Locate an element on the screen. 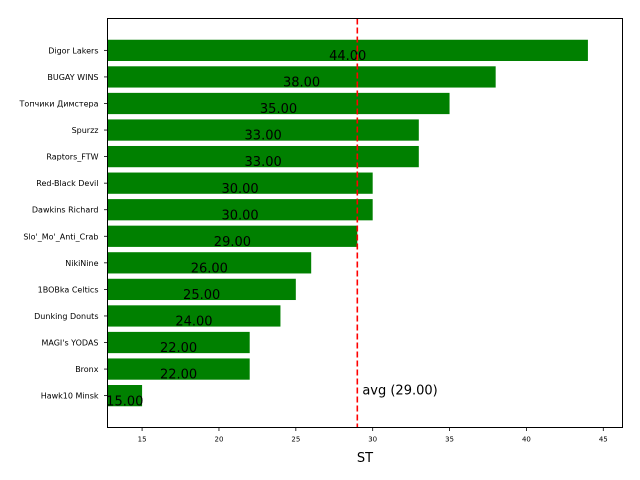  x-tick-label: 20 is located at coordinates (218, 440).